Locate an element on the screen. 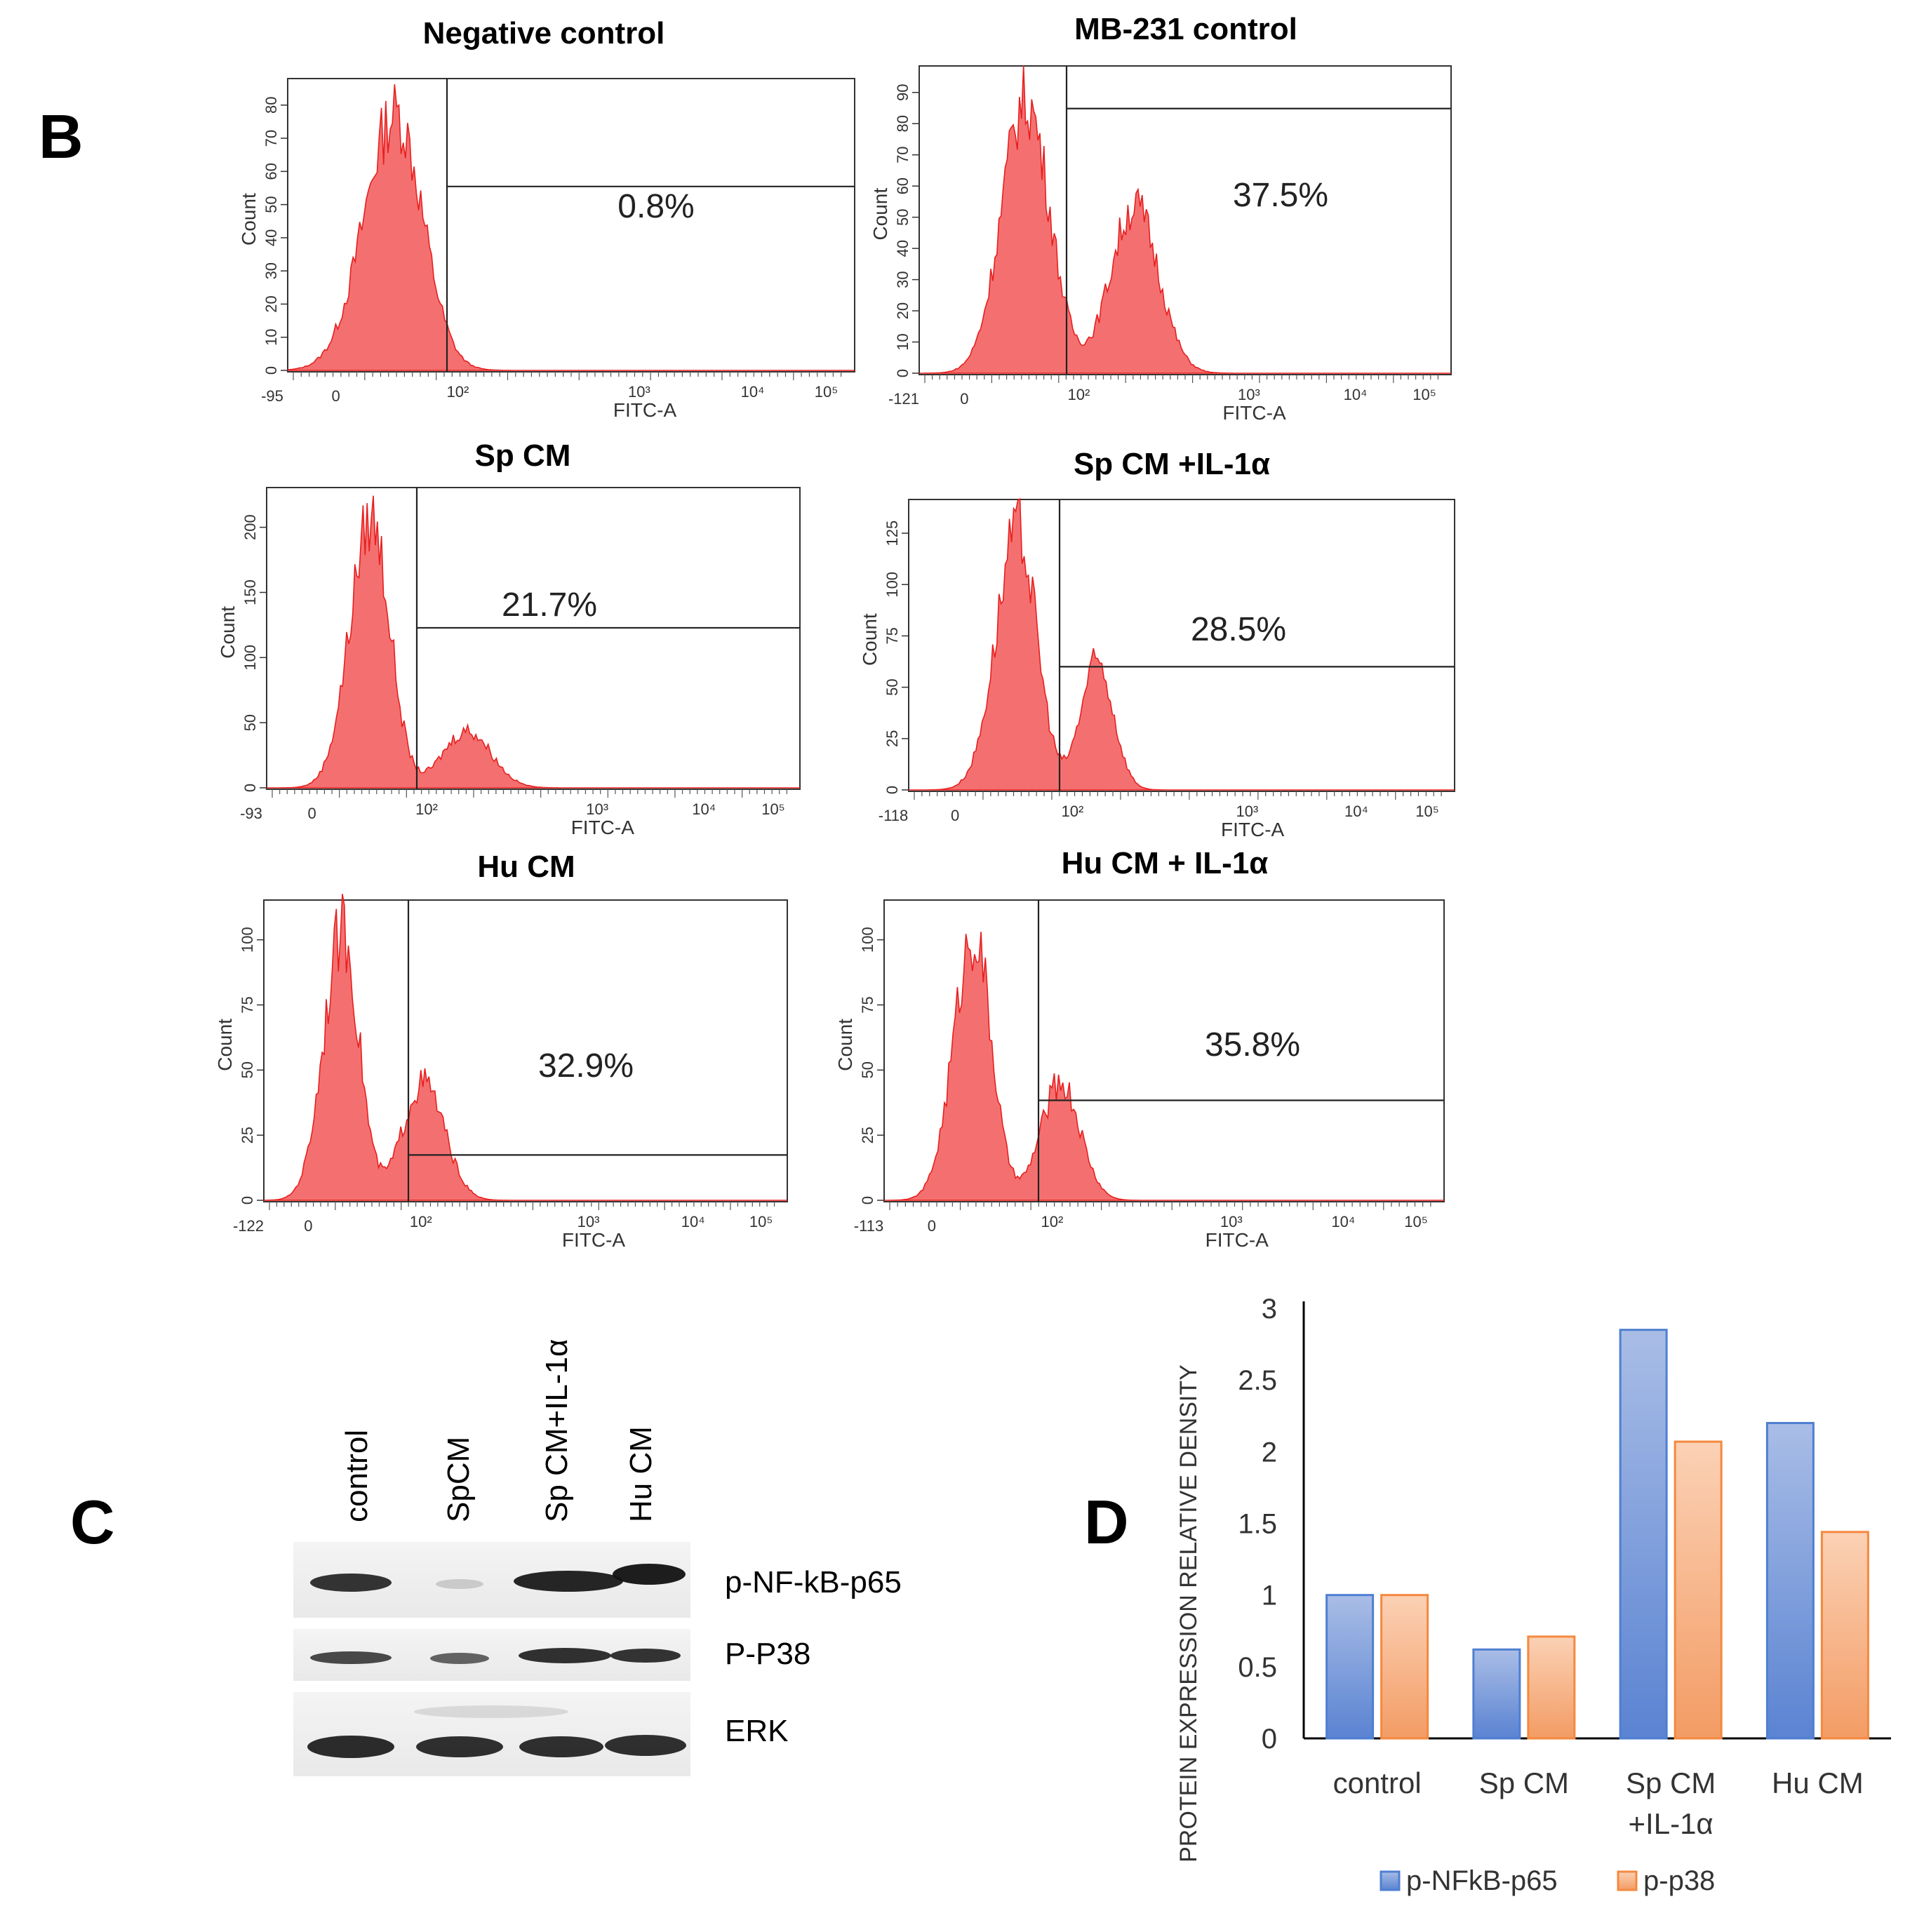 This screenshot has width=1917, height=1932. blot-row-label: ERK is located at coordinates (756, 1731).